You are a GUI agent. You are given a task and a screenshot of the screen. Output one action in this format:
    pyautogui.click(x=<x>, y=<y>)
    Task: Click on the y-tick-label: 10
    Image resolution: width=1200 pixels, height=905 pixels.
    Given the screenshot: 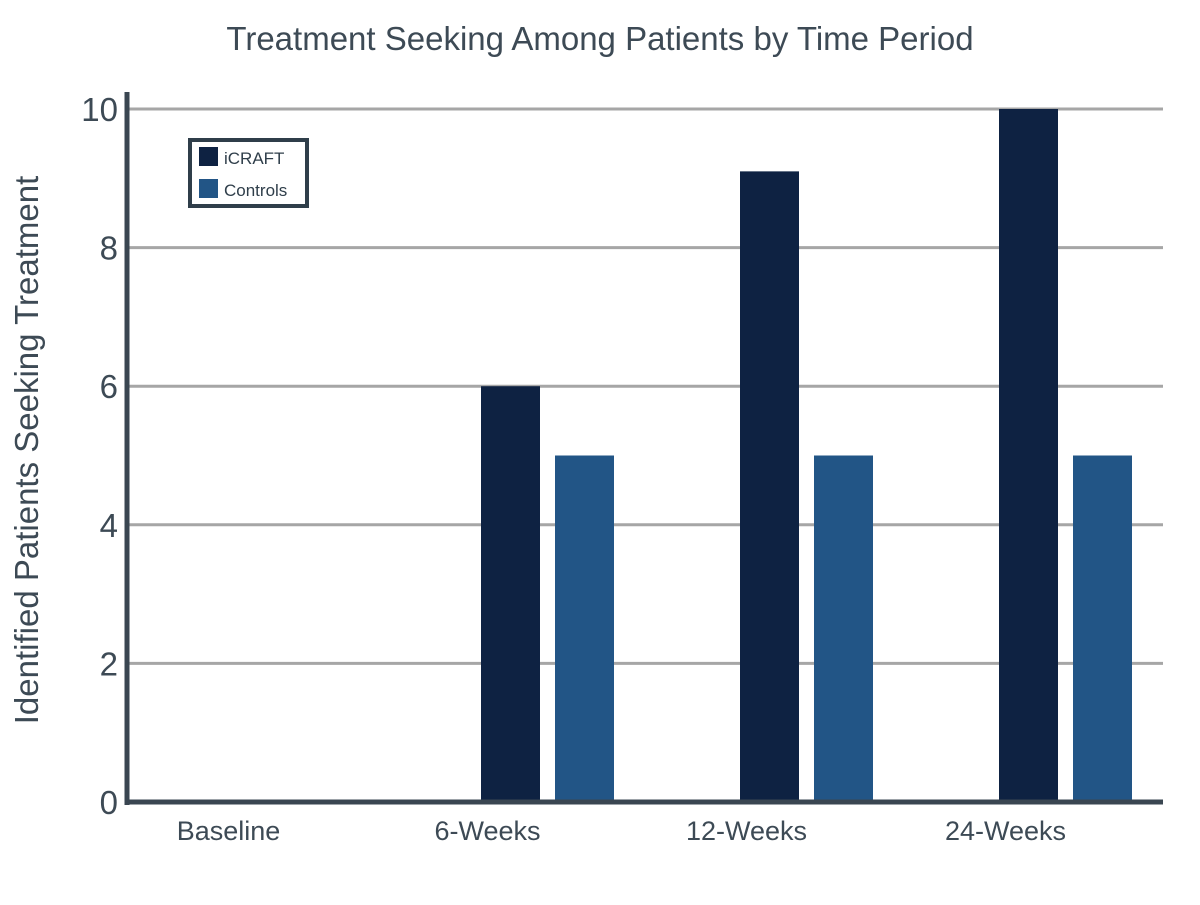 What is the action you would take?
    pyautogui.click(x=99, y=109)
    